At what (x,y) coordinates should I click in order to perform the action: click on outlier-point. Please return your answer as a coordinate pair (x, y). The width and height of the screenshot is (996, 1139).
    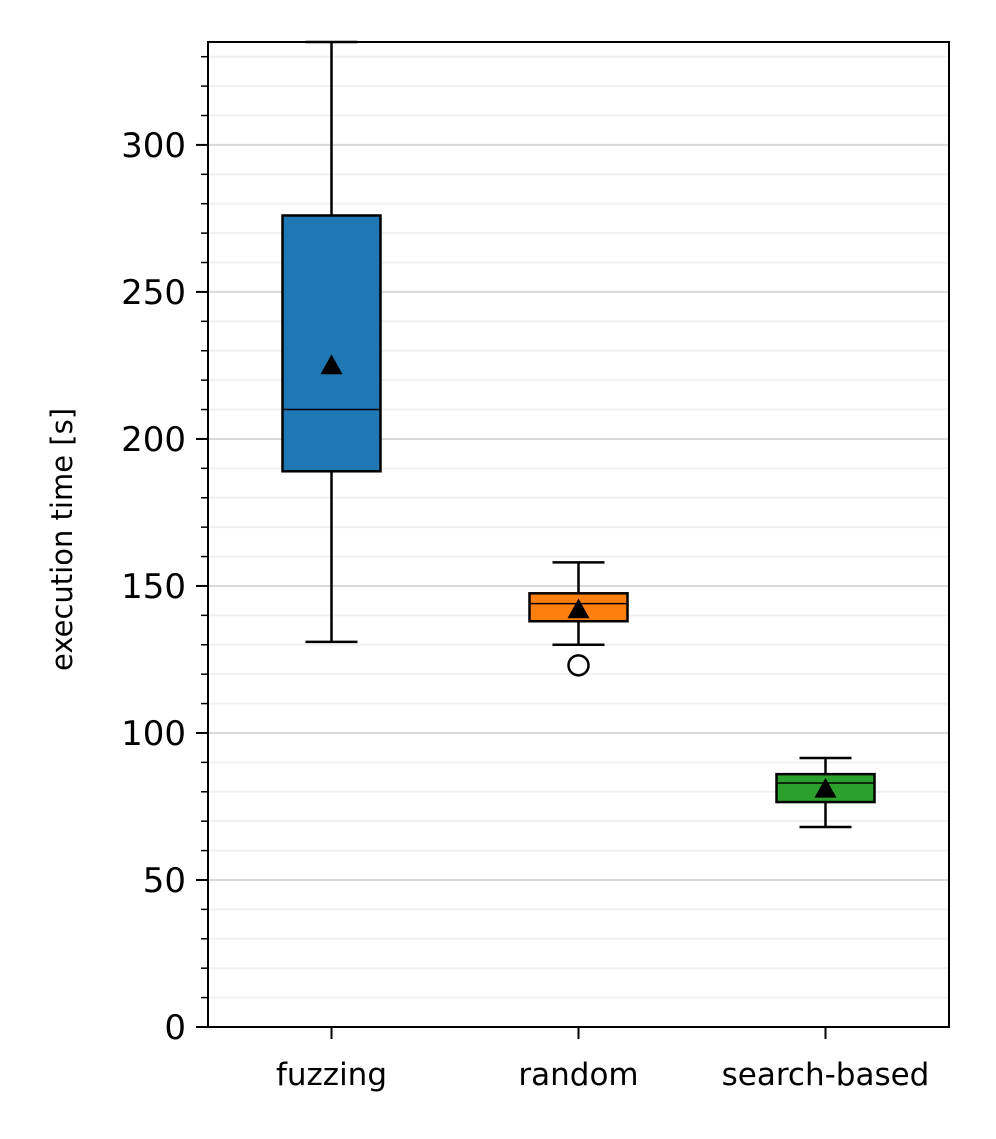
    Looking at the image, I should click on (578, 665).